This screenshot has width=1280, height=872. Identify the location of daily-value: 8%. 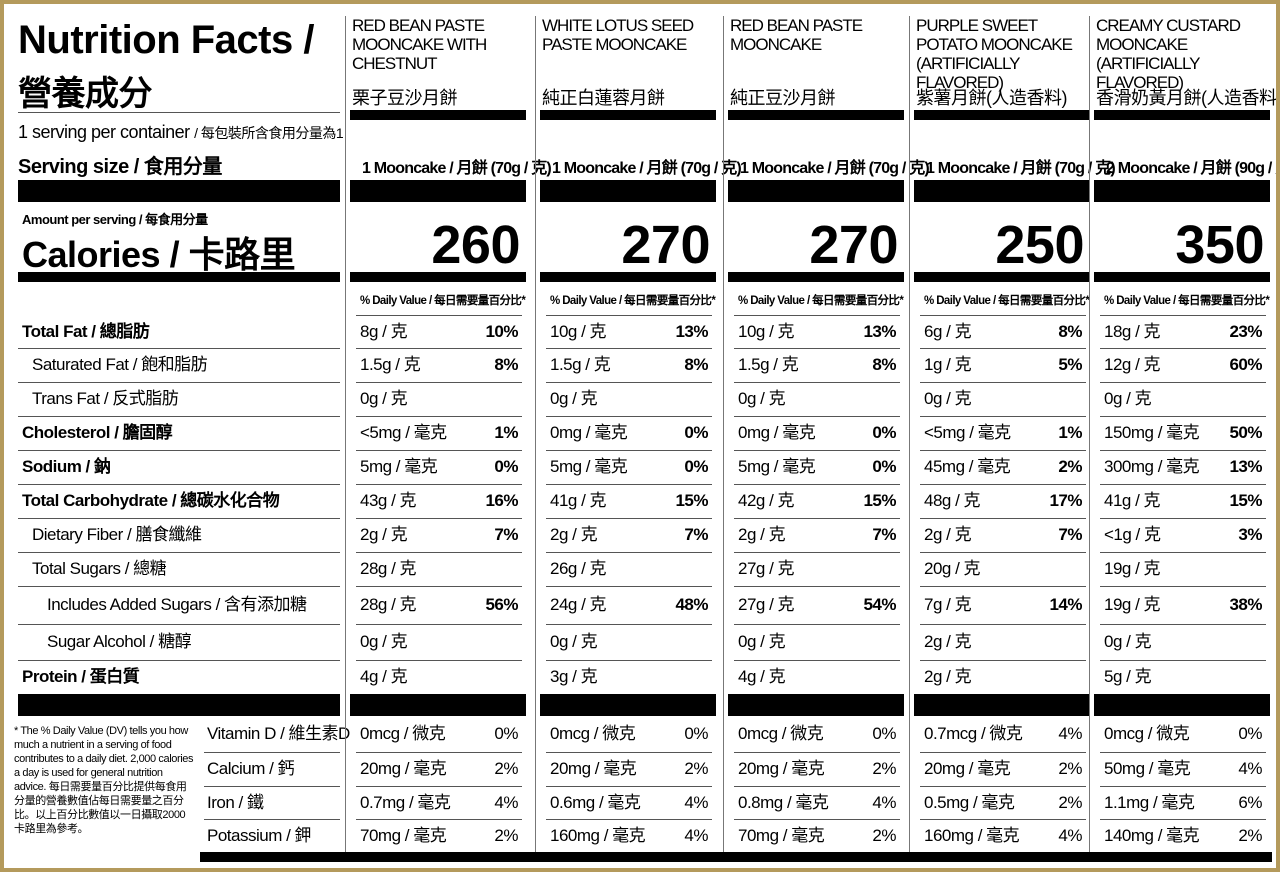
(884, 364).